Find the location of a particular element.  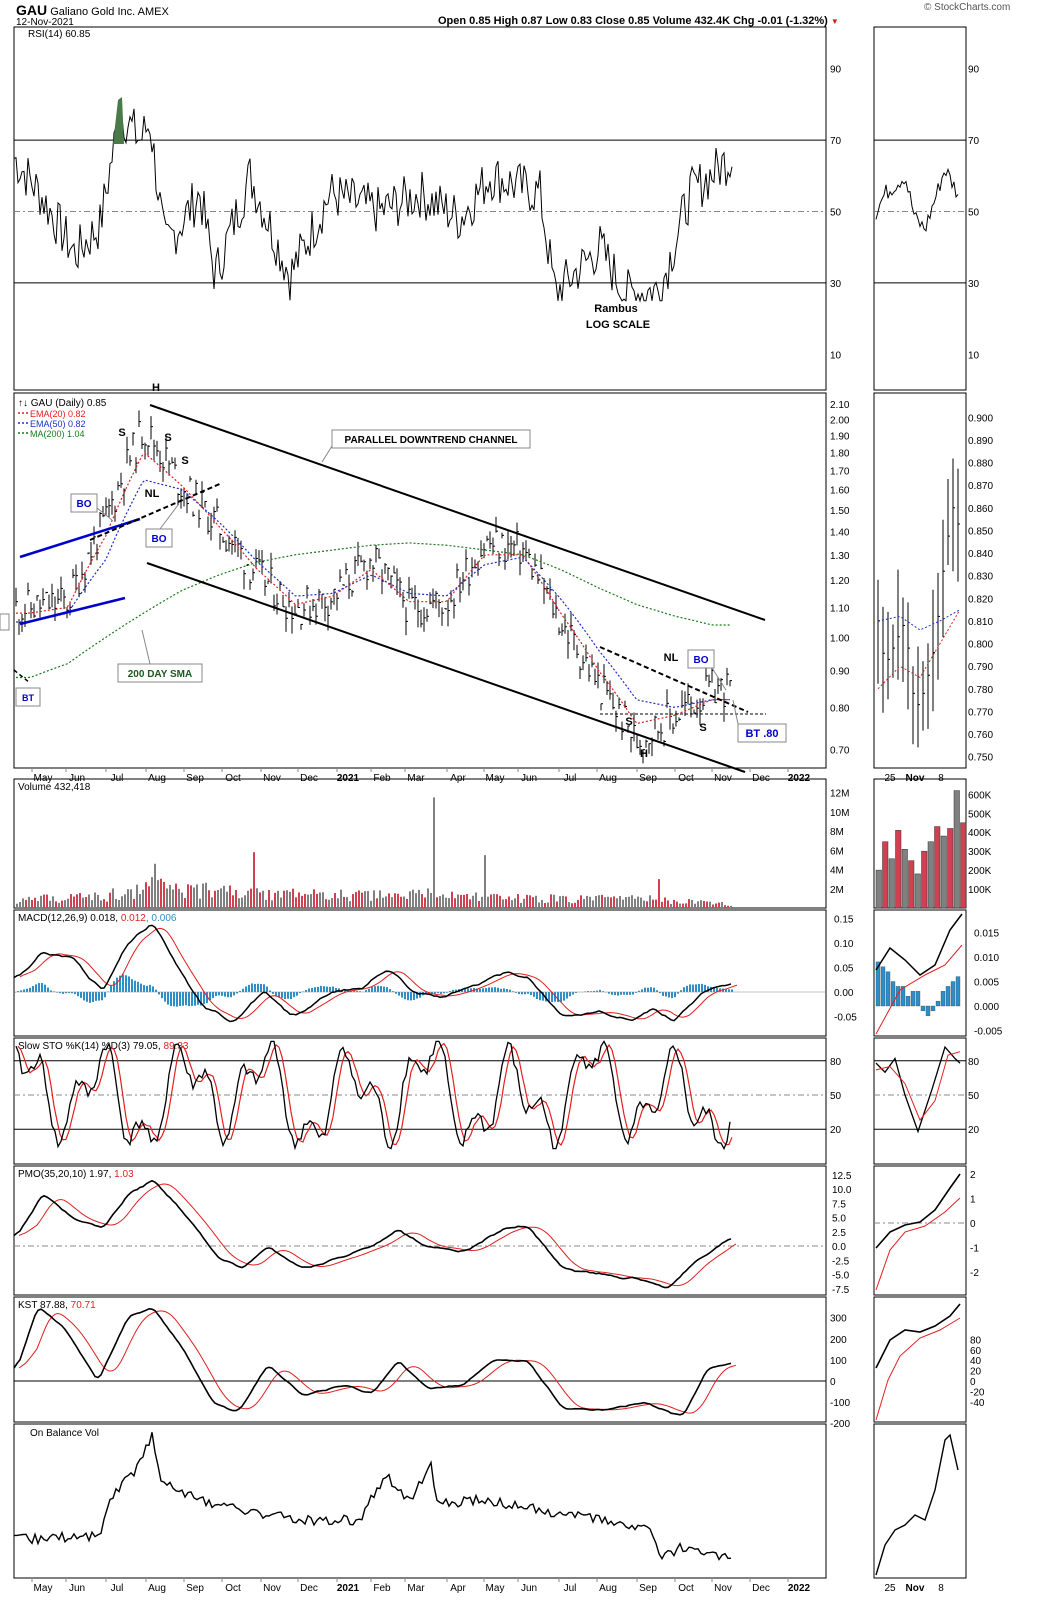

side-volume-bar is located at coordinates (911, 884).